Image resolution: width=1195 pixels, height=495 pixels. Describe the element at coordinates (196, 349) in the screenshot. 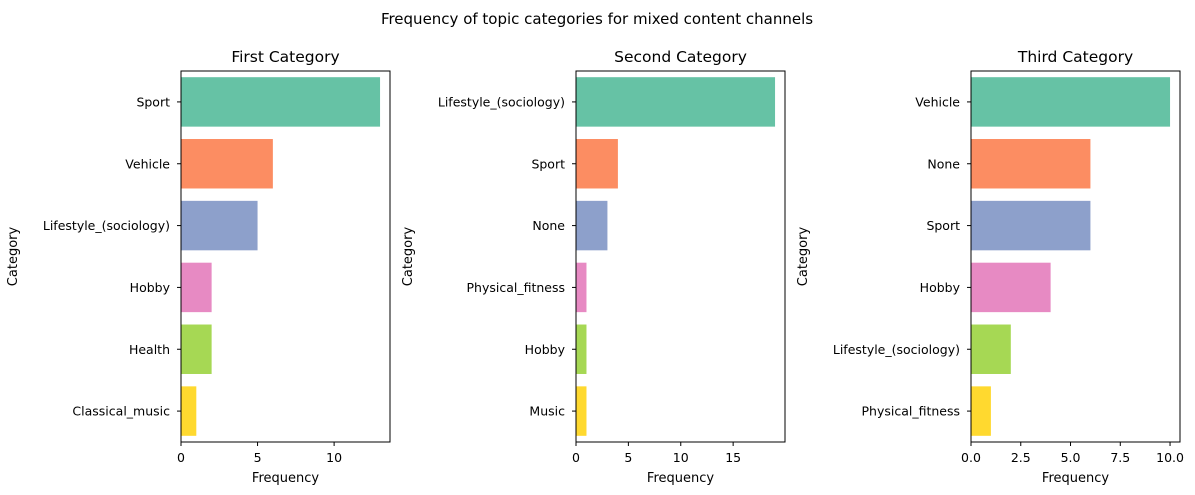

I see `bar-health` at that location.